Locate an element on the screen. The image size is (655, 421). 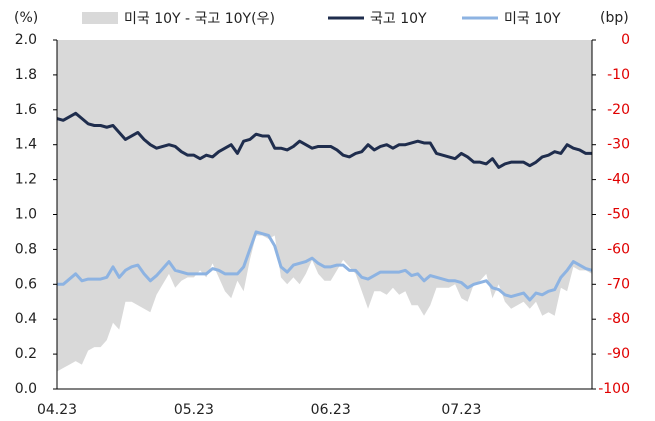
y-axis-label: (%) is located at coordinates (26, 18).